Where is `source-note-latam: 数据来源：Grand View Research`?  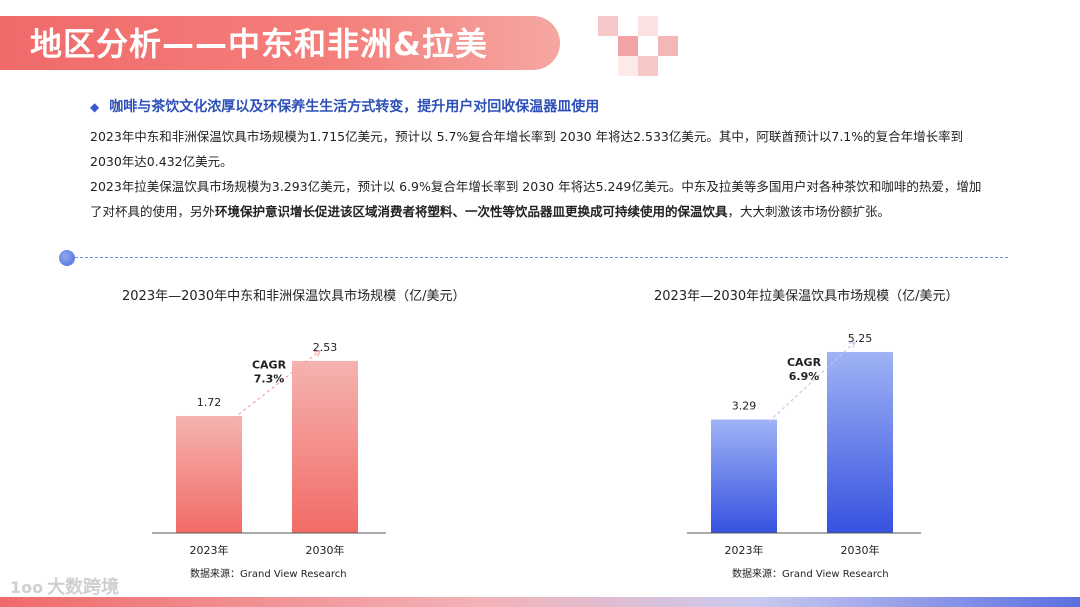
source-note-latam: 数据来源：Grand View Research is located at coordinates (810, 574).